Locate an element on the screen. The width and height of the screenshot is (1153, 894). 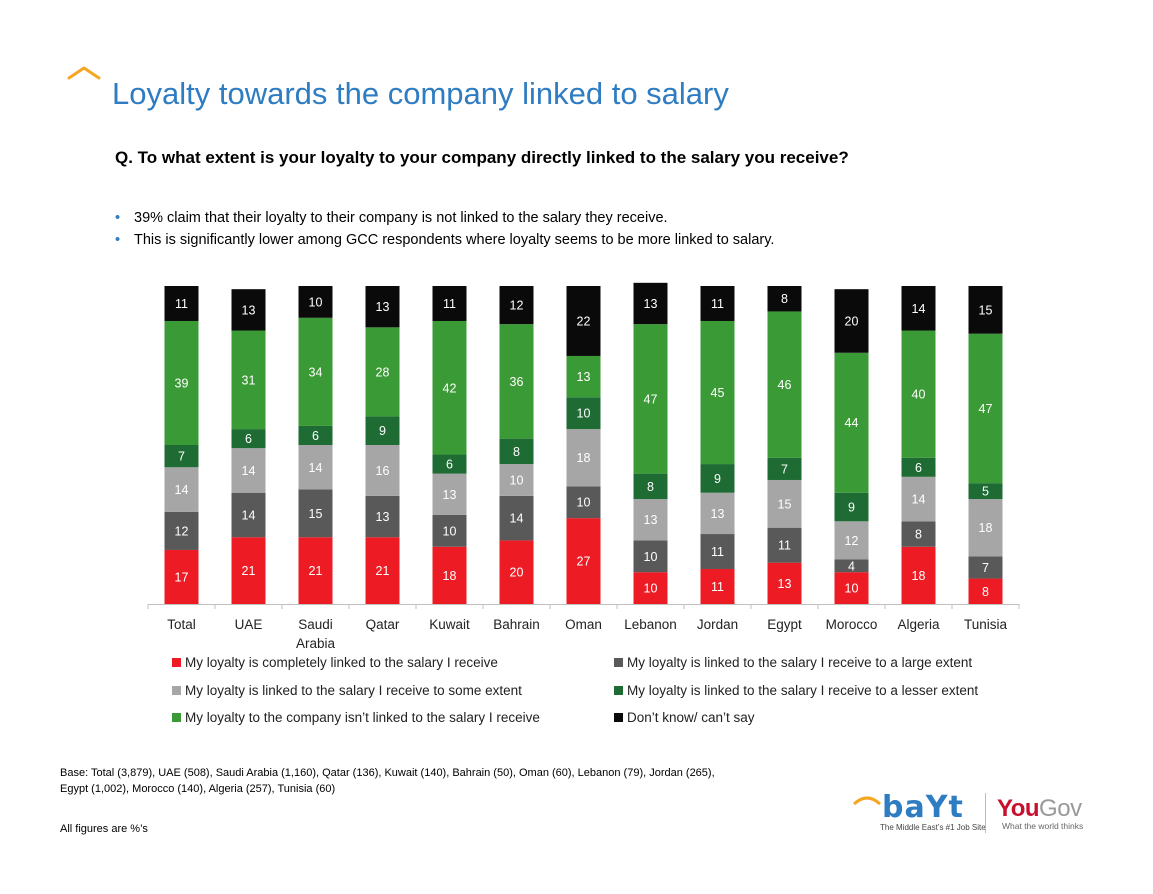
data-label: 46 is located at coordinates (785, 385).